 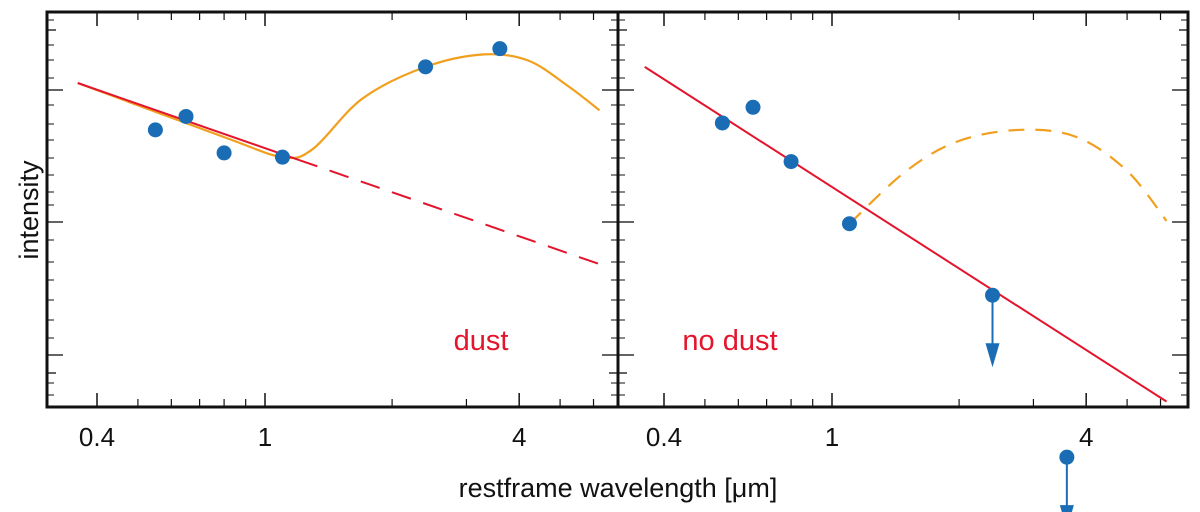 I want to click on y-axis-title: intensity, so click(x=29, y=210).